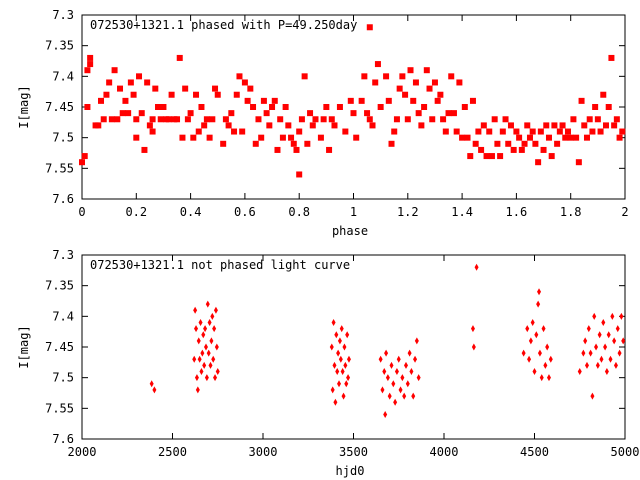 The width and height of the screenshot is (640, 480). What do you see at coordinates (172, 452) in the screenshot?
I see `x-tick-label: 2500` at bounding box center [172, 452].